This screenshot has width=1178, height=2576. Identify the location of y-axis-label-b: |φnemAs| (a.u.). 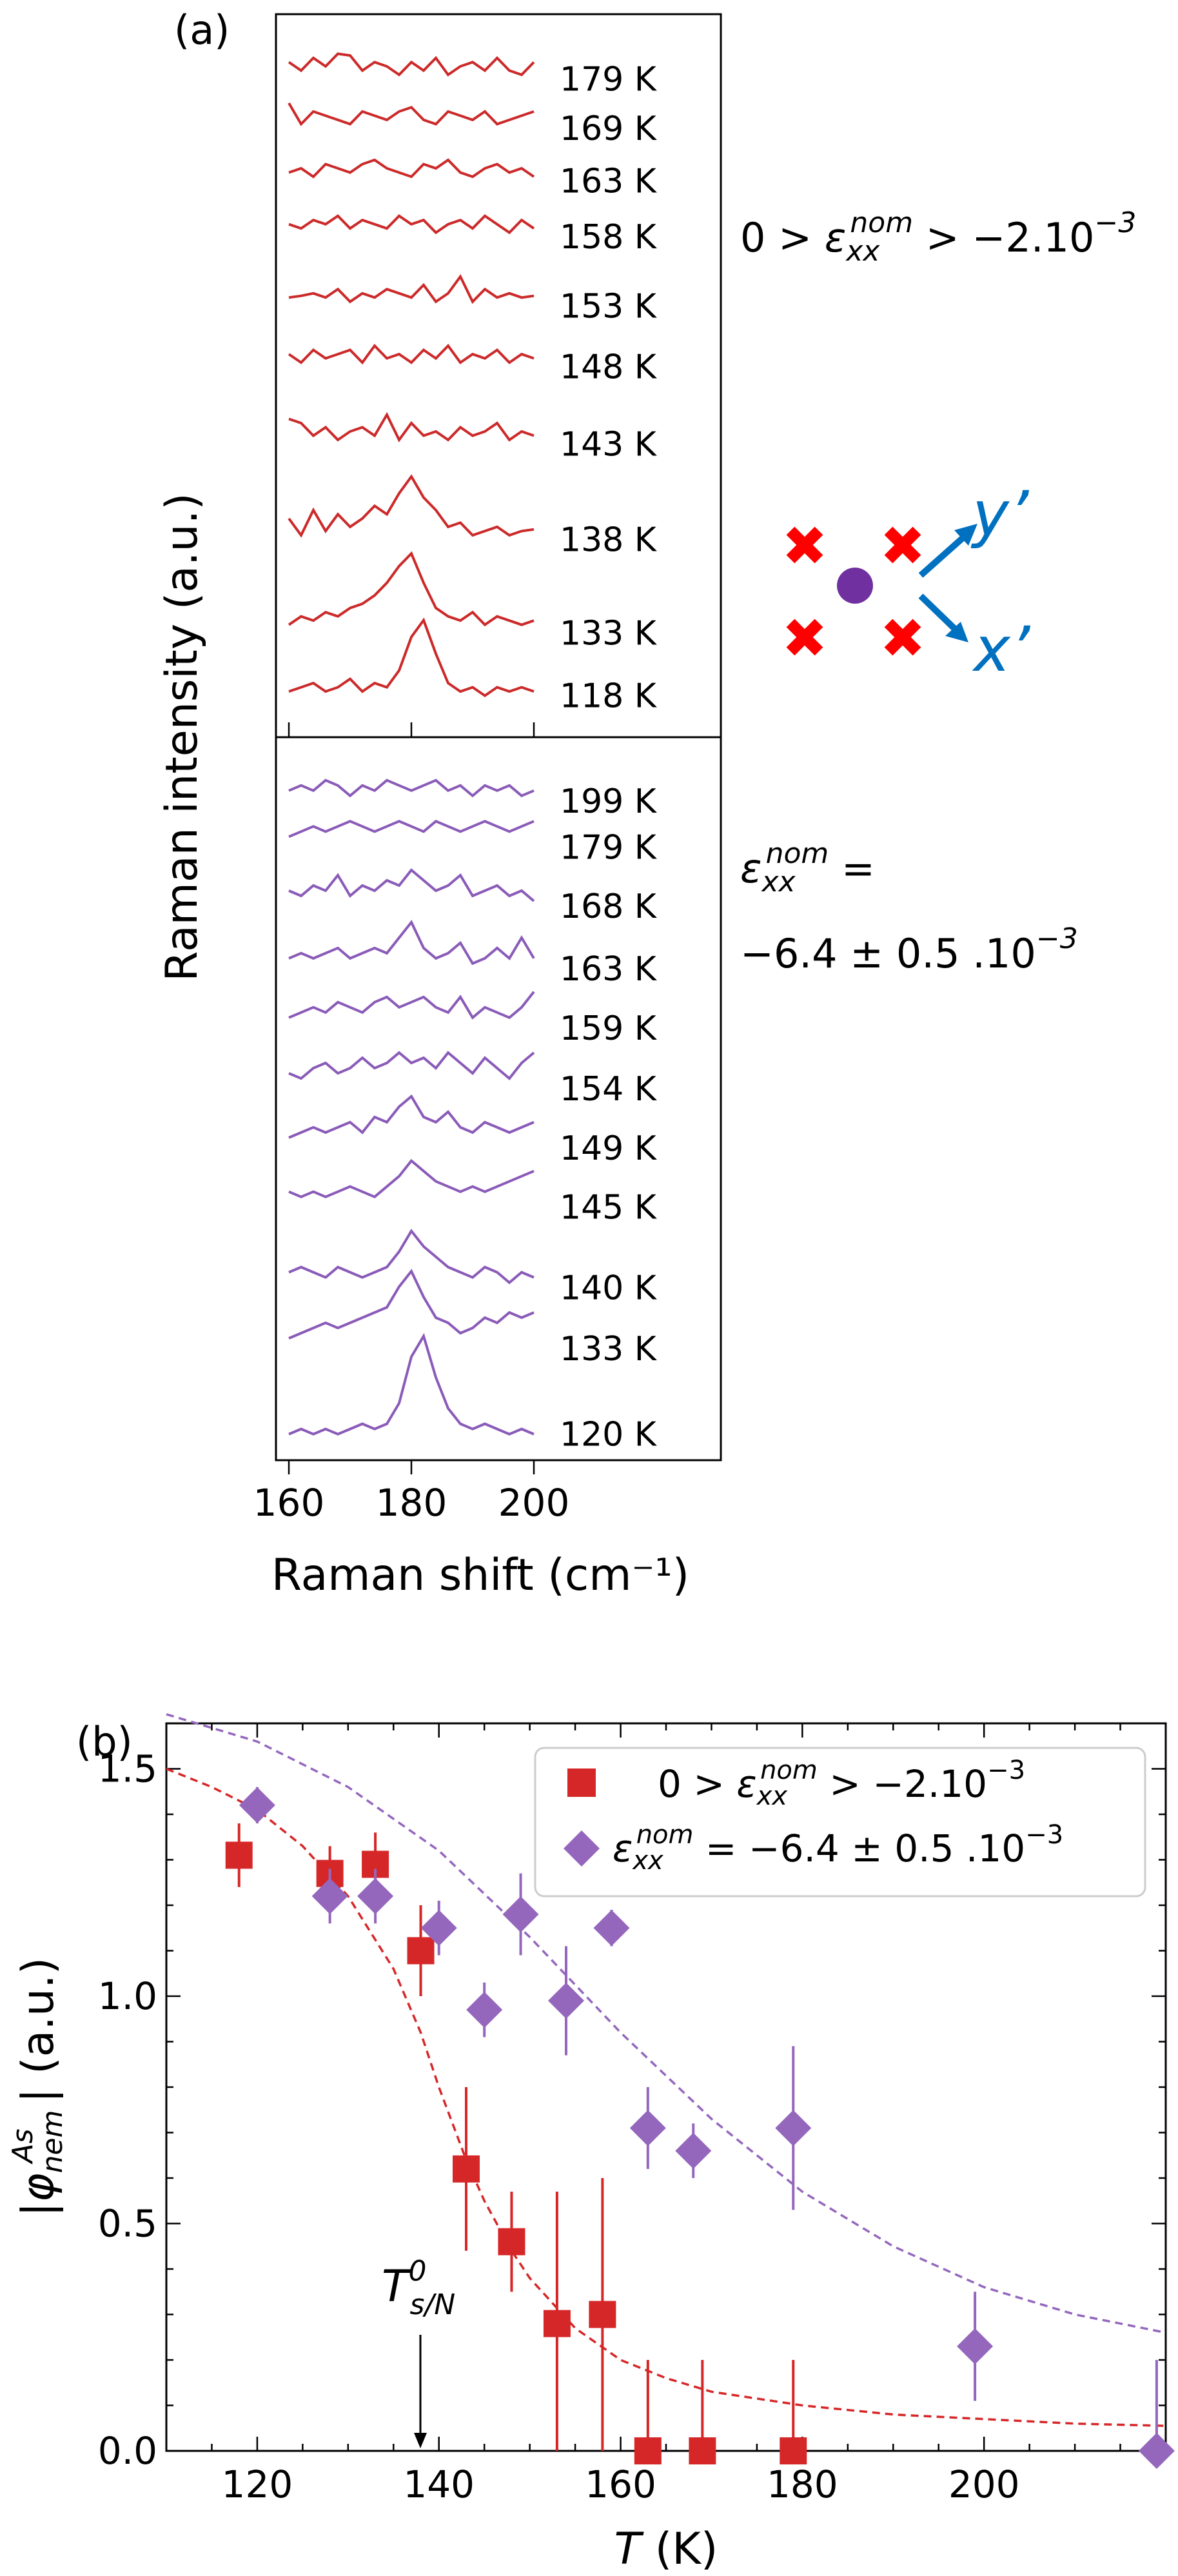
(37, 2087).